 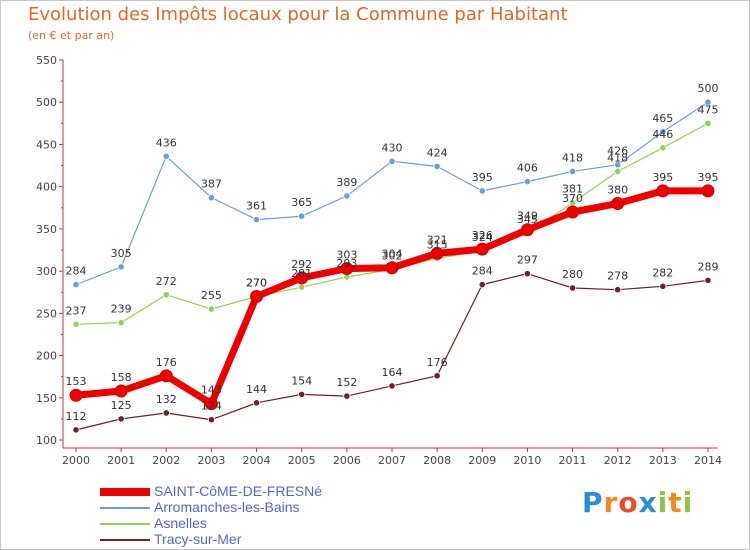 I want to click on x-tick-label: 2003, so click(x=211, y=460).